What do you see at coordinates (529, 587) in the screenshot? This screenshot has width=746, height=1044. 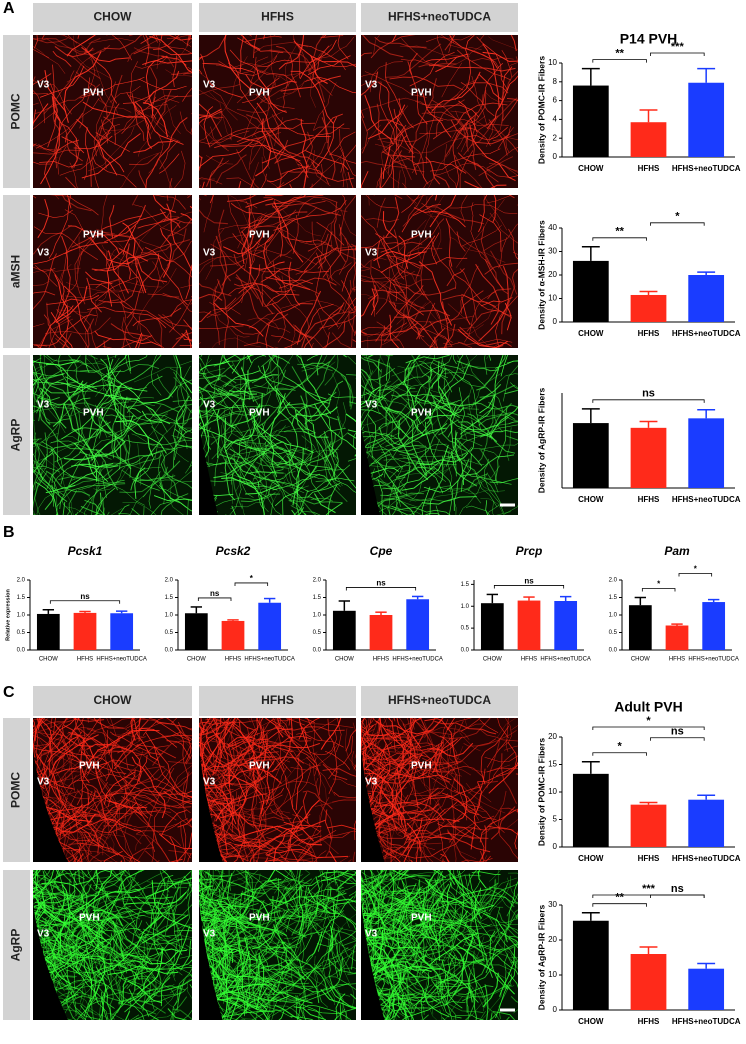 I see `significance-bracket` at bounding box center [529, 587].